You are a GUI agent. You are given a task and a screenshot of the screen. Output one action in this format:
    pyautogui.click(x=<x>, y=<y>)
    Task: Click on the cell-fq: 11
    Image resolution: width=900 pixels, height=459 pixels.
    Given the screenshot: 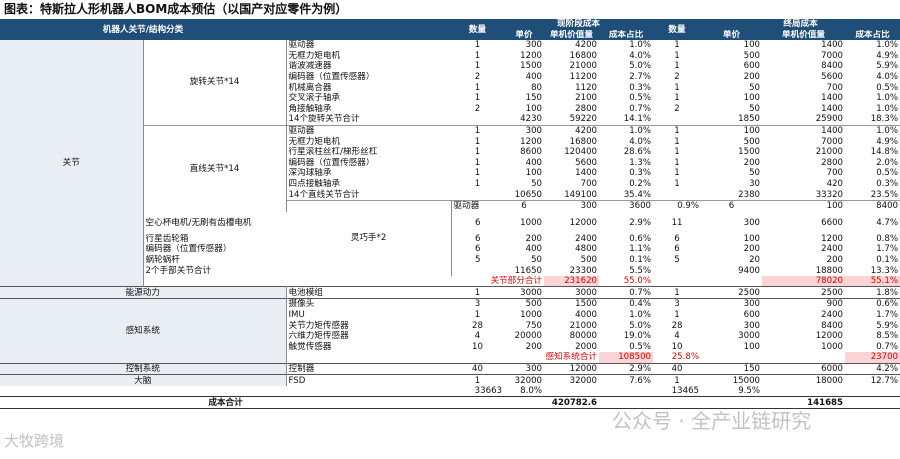 What is the action you would take?
    pyautogui.click(x=677, y=222)
    